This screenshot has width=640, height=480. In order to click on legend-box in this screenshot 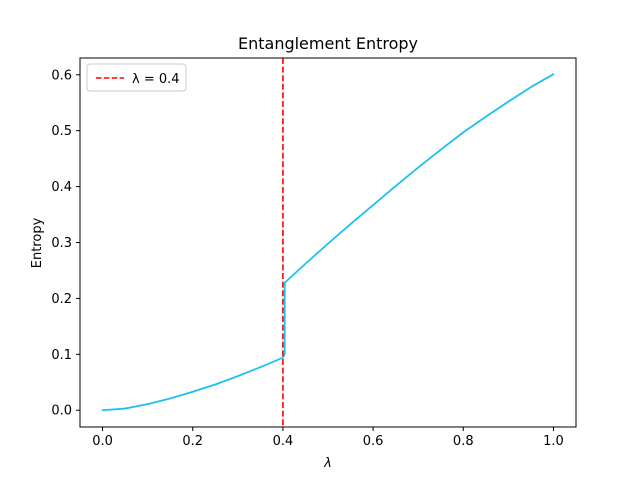, I will do `click(136, 77)`.